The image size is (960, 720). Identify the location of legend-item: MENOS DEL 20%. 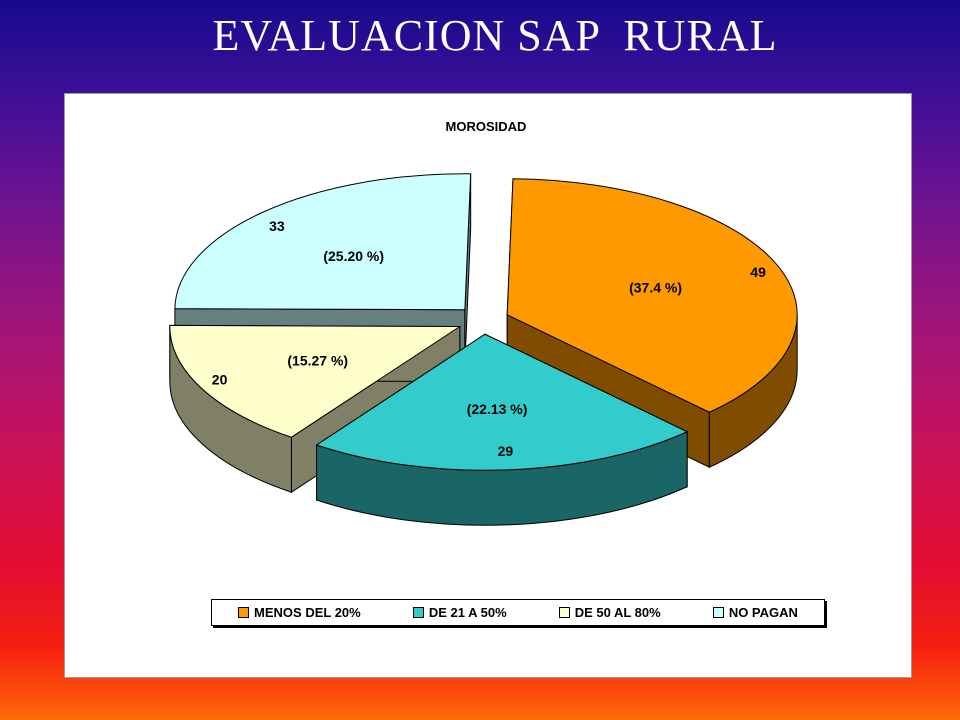
(299, 612).